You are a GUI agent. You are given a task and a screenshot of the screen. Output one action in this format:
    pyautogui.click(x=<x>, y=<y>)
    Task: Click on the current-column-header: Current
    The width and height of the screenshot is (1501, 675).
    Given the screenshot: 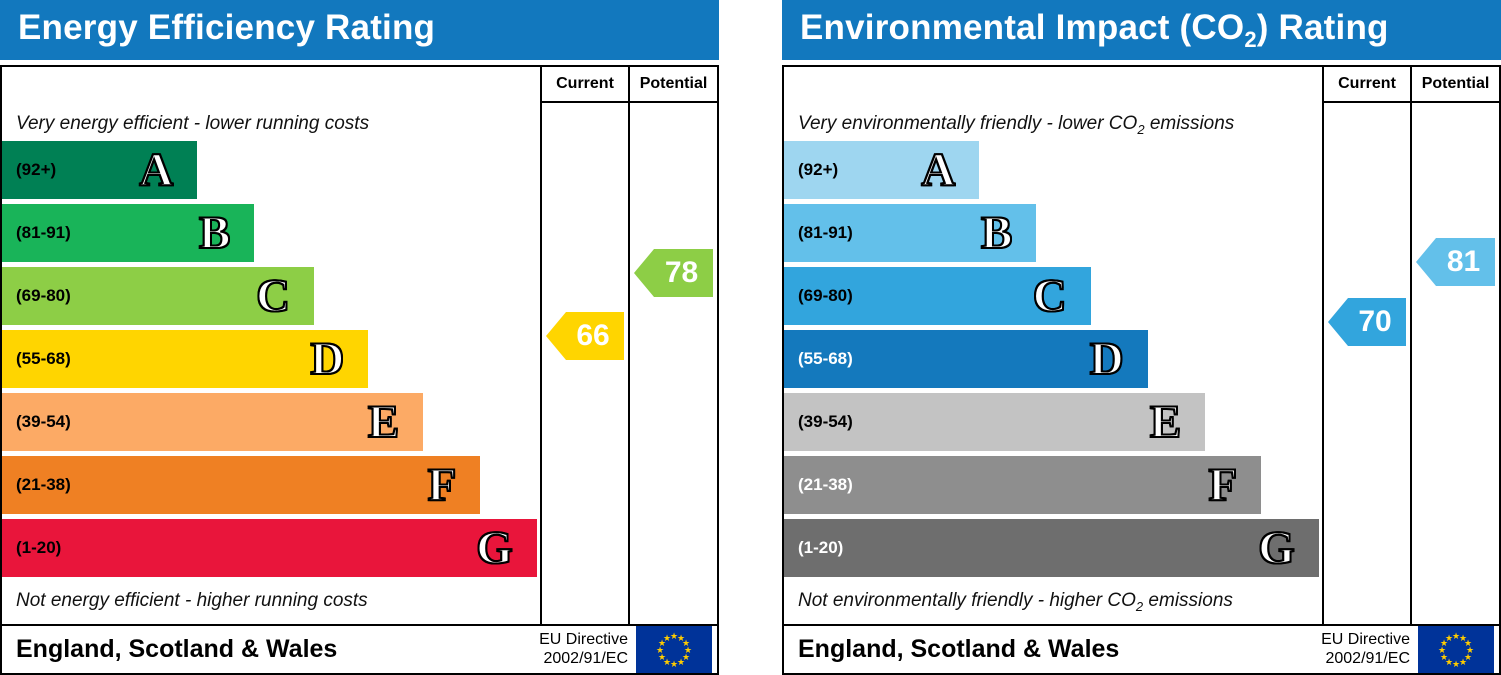 What is the action you would take?
    pyautogui.click(x=1366, y=85)
    